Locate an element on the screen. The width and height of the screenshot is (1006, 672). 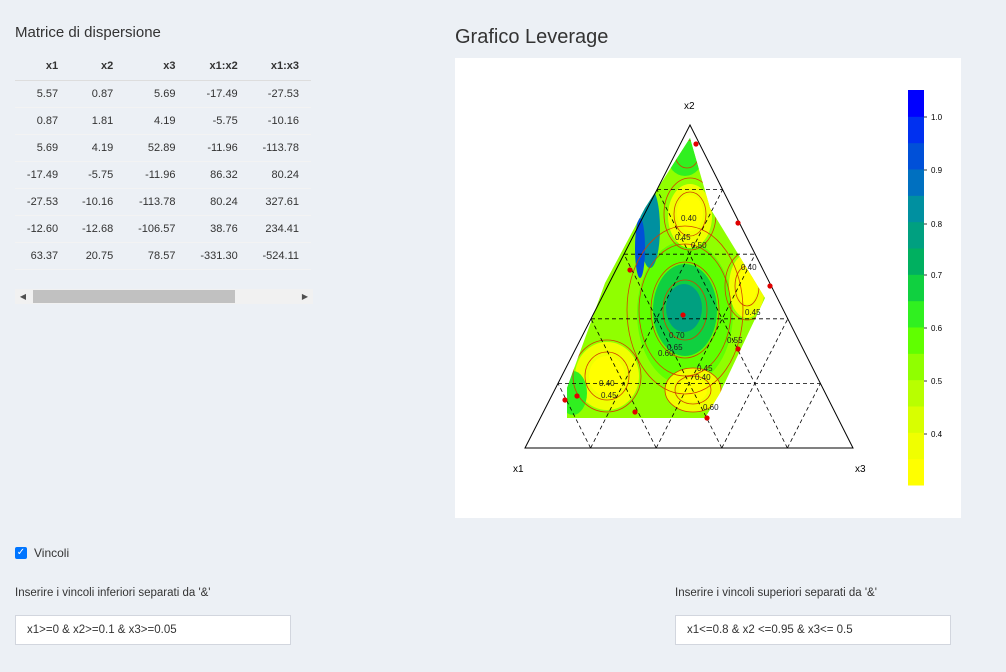
lower-constraints-input: x1>=0 & x2>=0.1 & x3>=0.05 is located at coordinates (153, 630).